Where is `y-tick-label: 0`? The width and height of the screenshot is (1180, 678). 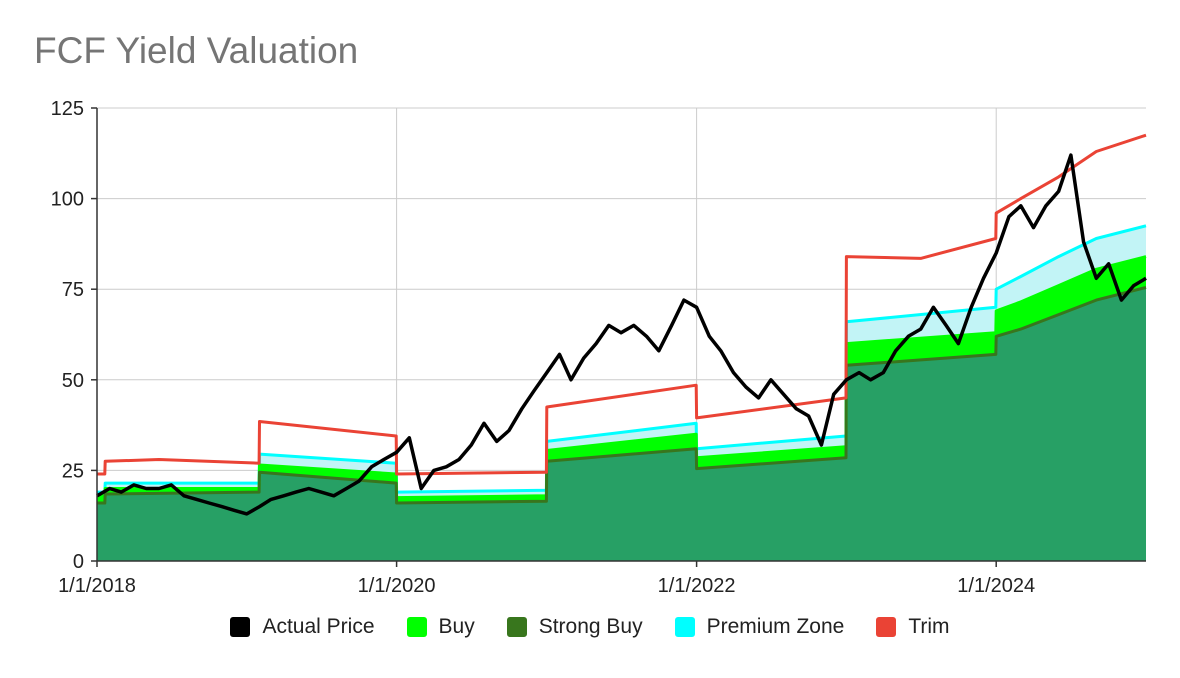
y-tick-label: 0 is located at coordinates (78, 562).